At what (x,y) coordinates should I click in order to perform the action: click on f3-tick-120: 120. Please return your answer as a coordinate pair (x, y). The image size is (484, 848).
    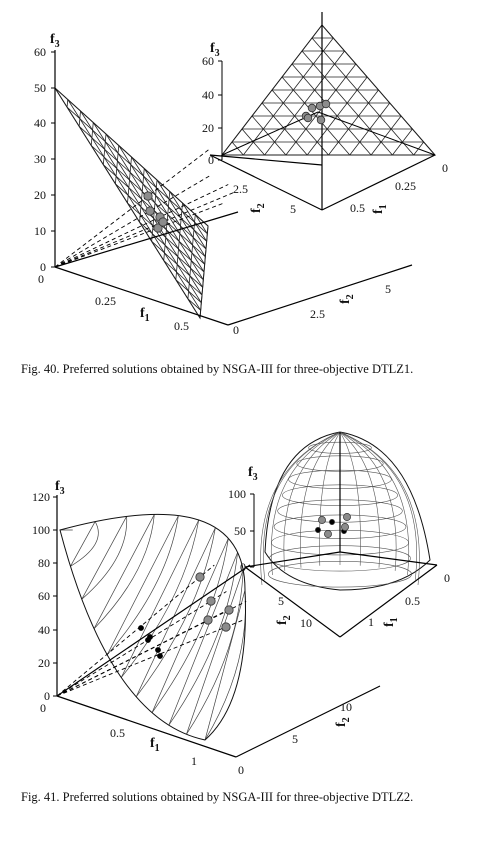
    Looking at the image, I should click on (41, 497).